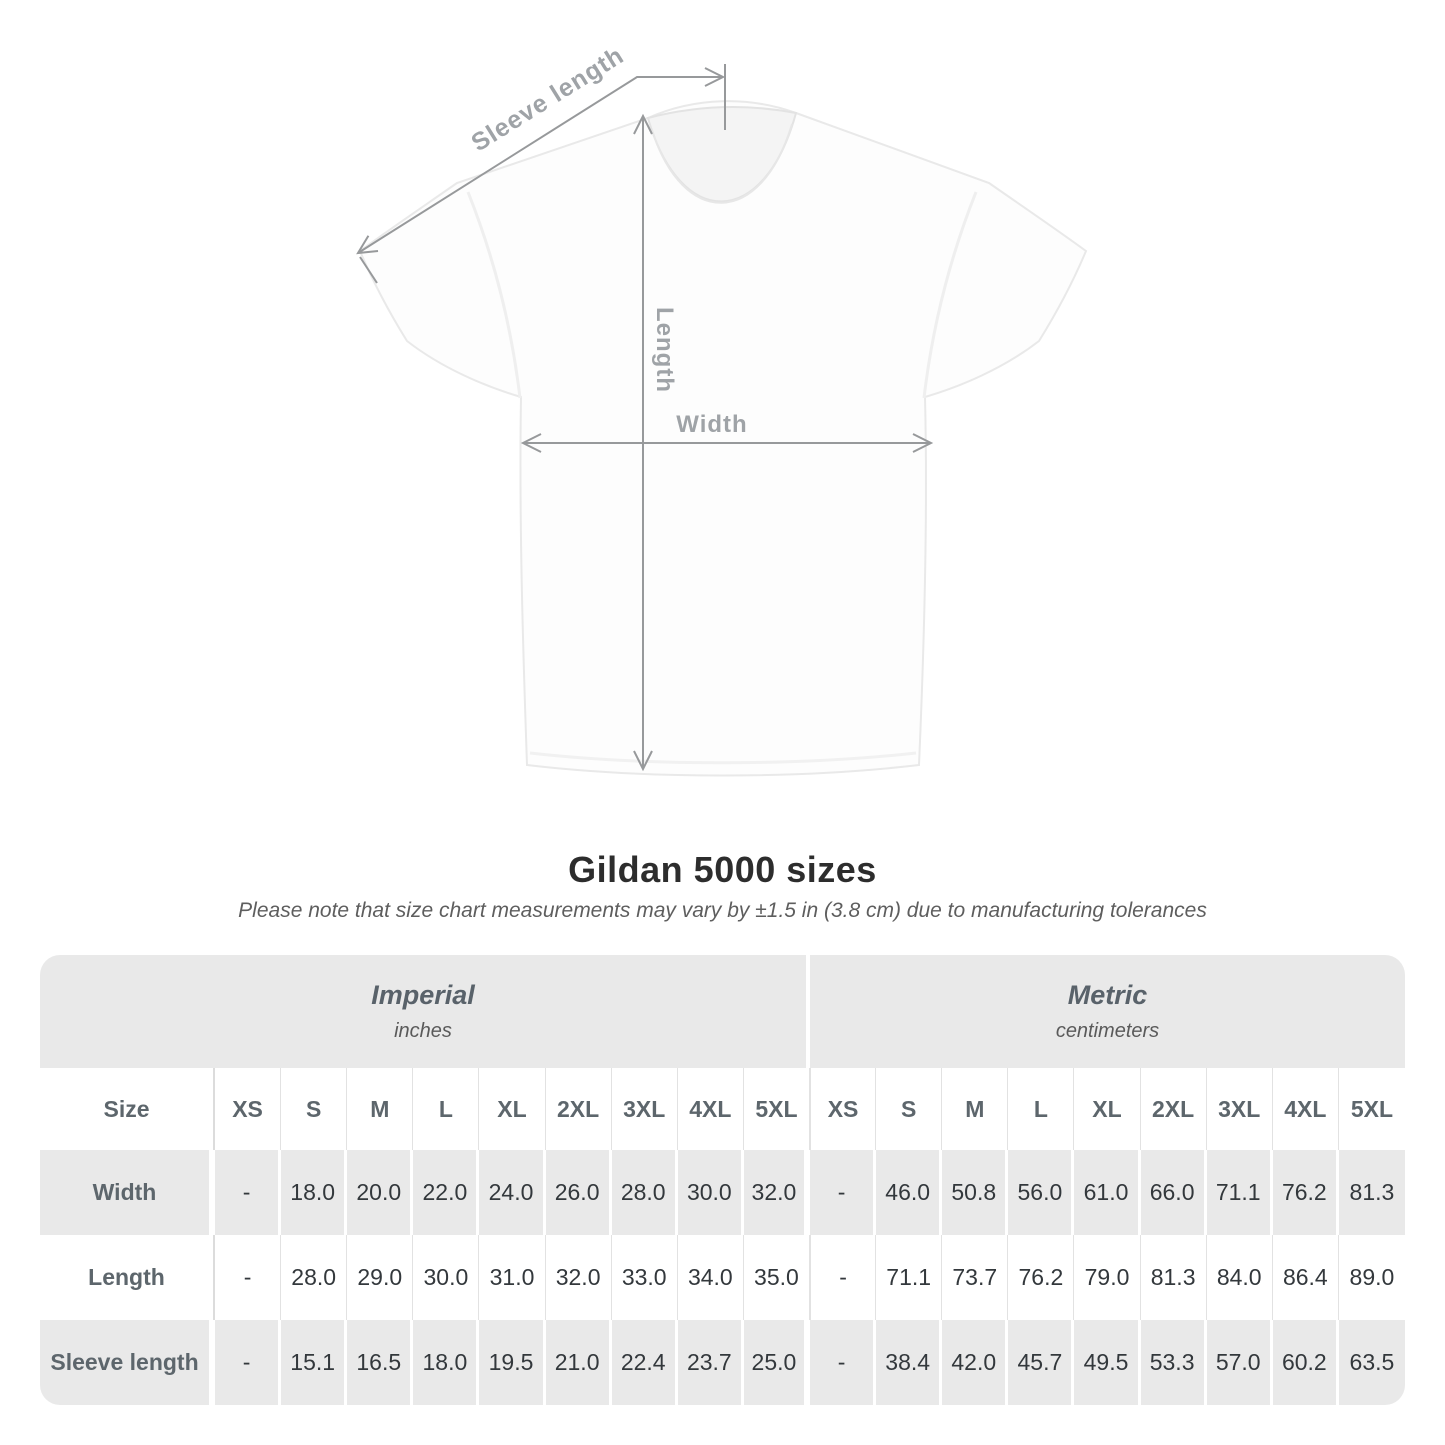  Describe the element at coordinates (1371, 1192) in the screenshot. I see `width-metric-cell: 81.3` at that location.